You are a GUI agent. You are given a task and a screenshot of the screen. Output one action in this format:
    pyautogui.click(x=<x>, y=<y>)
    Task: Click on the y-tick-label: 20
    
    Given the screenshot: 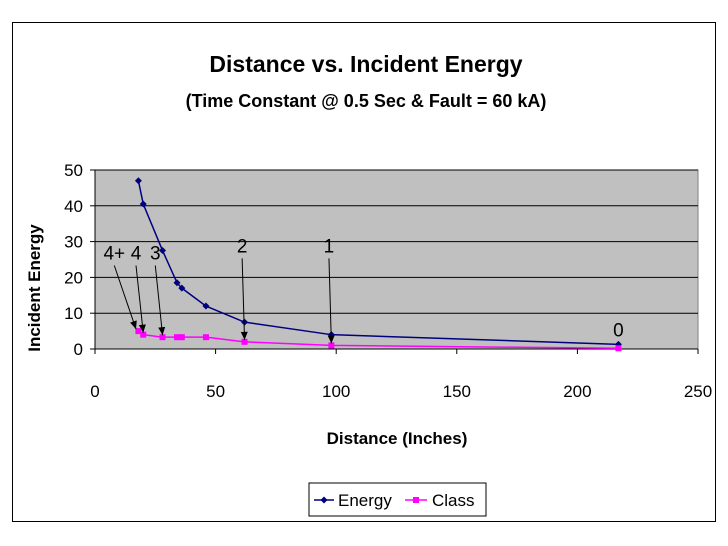 What is the action you would take?
    pyautogui.click(x=73, y=277)
    